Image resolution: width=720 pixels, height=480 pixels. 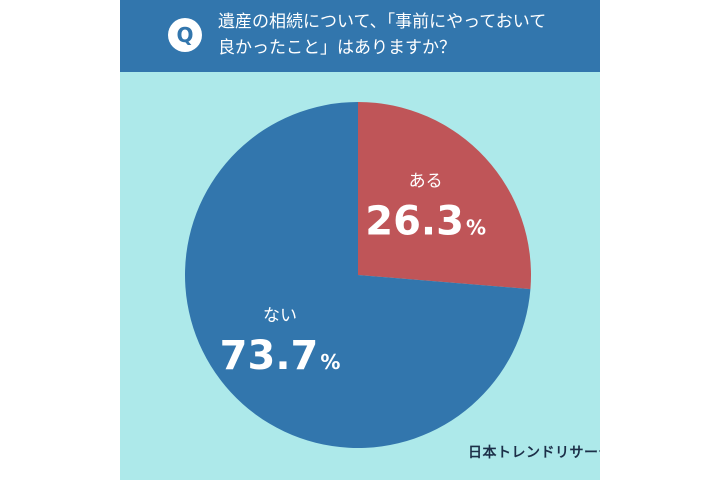 What do you see at coordinates (398, 35) in the screenshot?
I see `question-text: 遺産の相続について、「事前にやっておいて 良かったこと」はありますか？` at bounding box center [398, 35].